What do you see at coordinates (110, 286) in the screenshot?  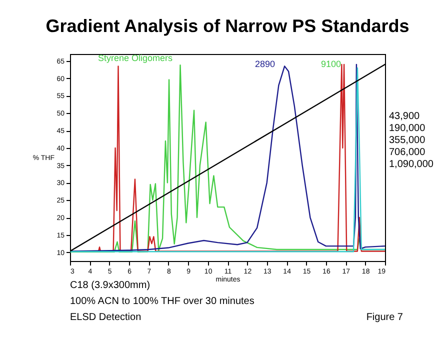 I see `text: C18 (3.9x300mm)` at bounding box center [110, 286].